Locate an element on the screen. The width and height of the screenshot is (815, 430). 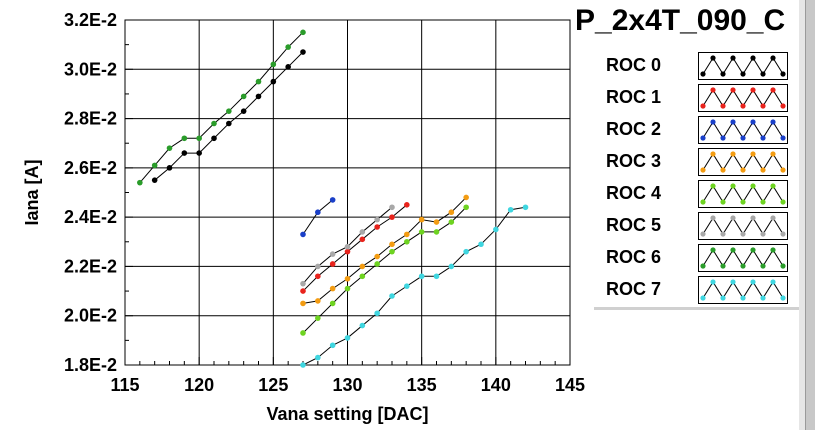
y-tick-label: 2.2E-2 is located at coordinates (90, 266).